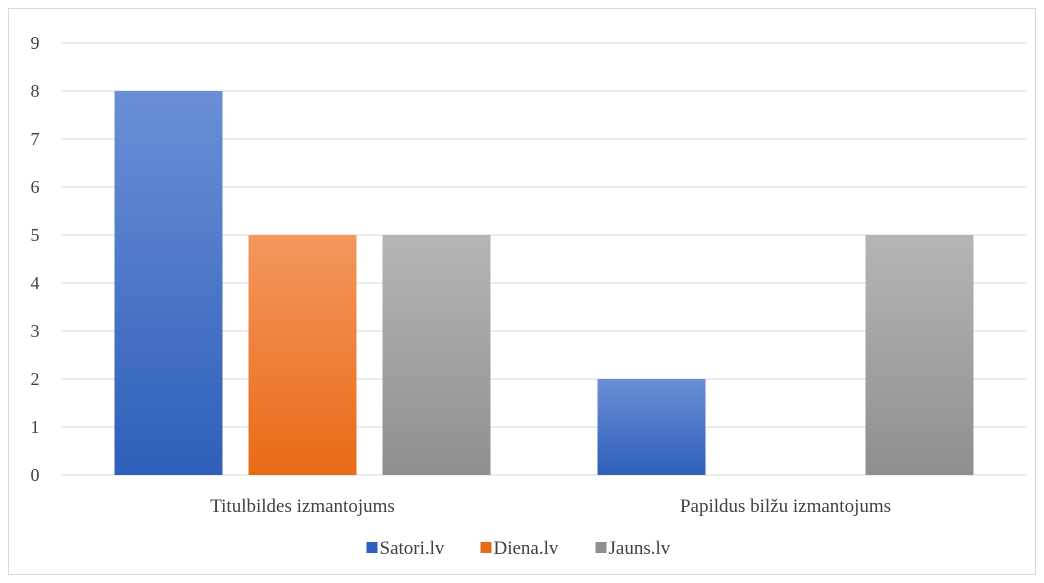 Image resolution: width=1044 pixels, height=583 pixels. I want to click on legend-item: Satori.lv, so click(405, 548).